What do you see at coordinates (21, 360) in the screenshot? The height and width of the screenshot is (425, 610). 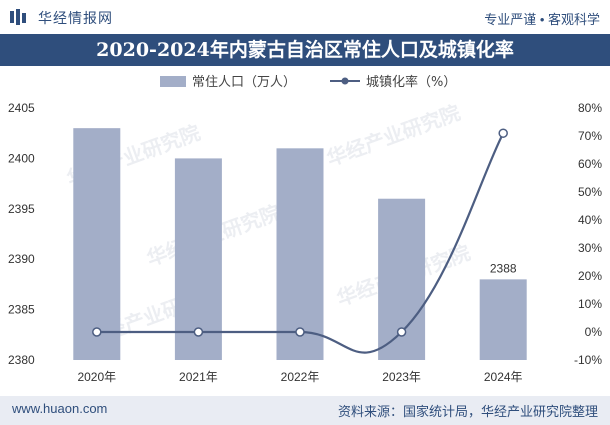 I see `left-axis-tick: 2380` at bounding box center [21, 360].